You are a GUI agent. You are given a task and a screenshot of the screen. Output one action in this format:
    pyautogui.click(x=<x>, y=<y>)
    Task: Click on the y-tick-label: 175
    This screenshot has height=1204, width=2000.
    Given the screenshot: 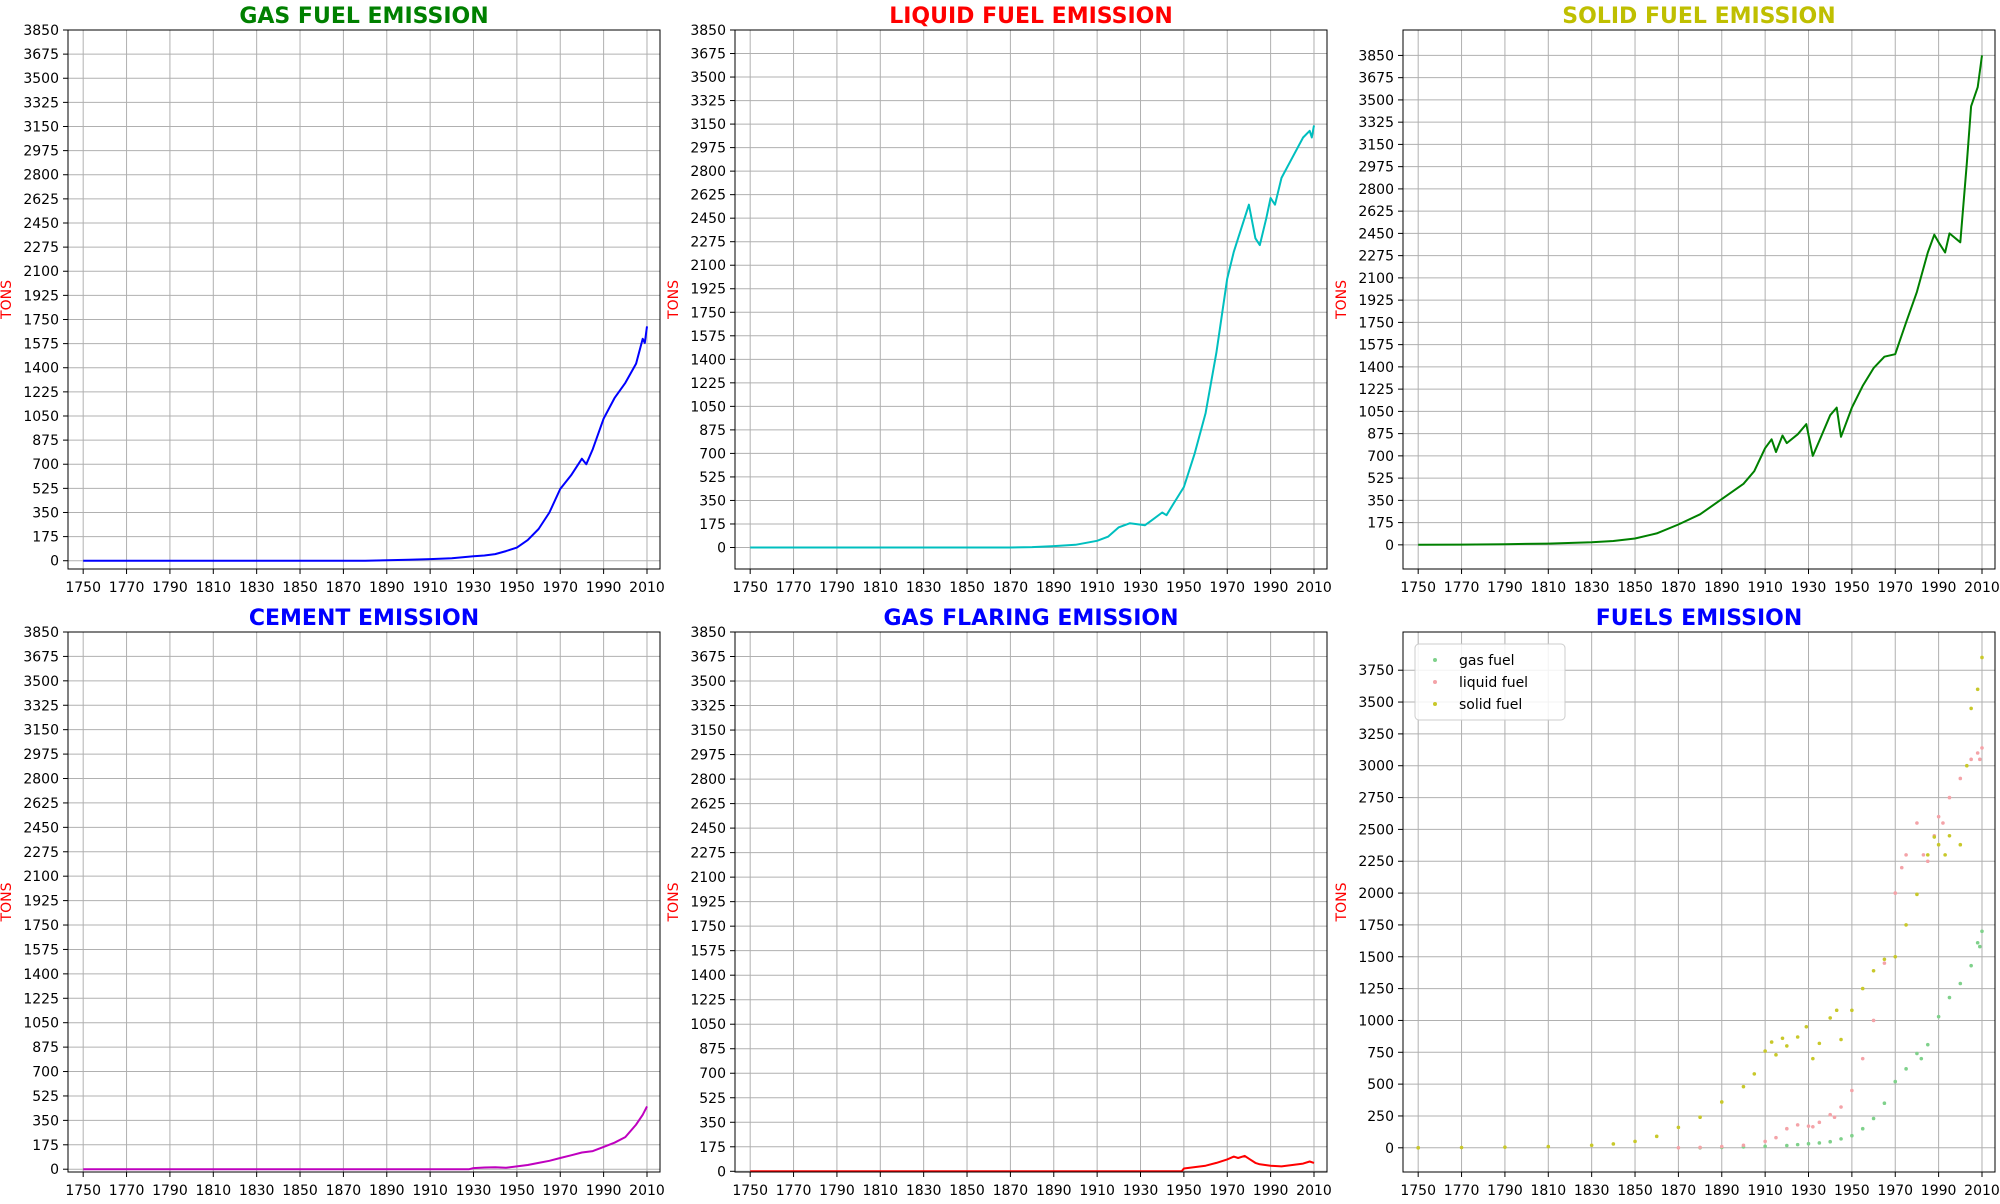 What is the action you would take?
    pyautogui.click(x=712, y=1148)
    